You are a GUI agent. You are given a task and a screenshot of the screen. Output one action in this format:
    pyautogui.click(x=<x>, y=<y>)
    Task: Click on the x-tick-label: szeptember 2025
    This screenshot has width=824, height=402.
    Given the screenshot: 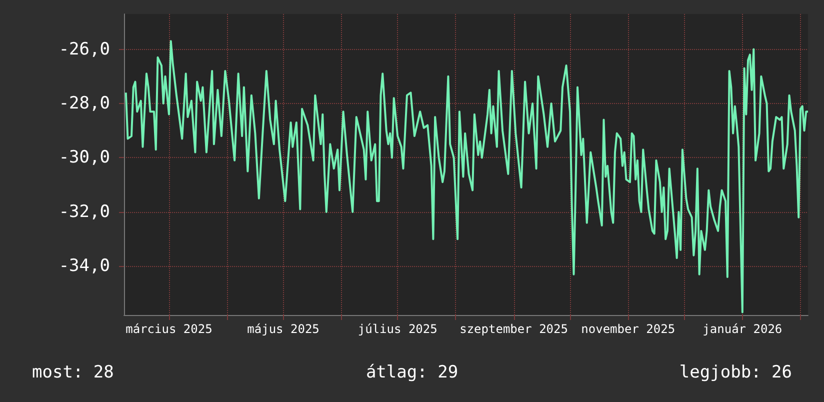 What is the action you would take?
    pyautogui.click(x=514, y=329)
    